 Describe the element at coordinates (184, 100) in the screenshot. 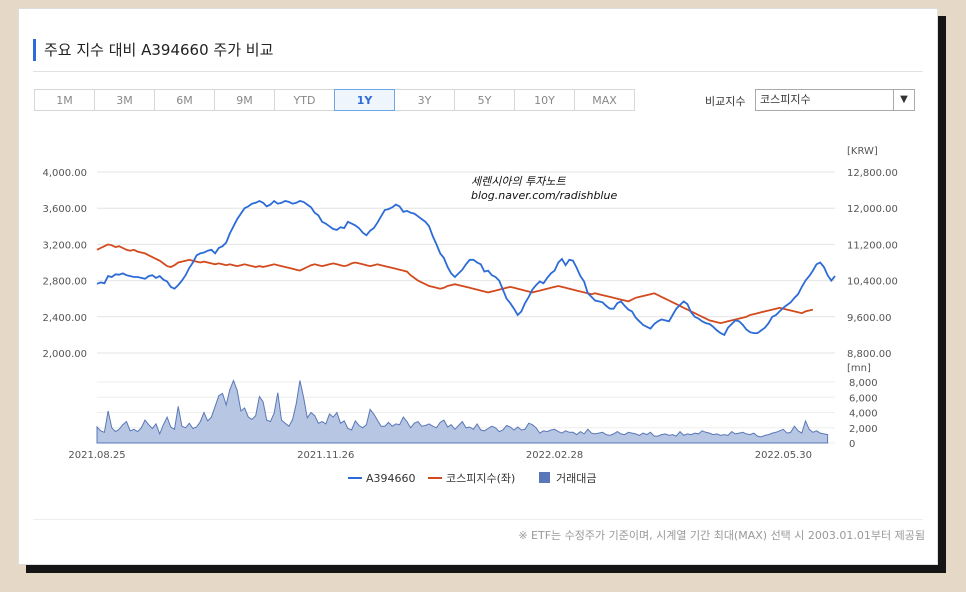

I see `tab-6m: 6M` at that location.